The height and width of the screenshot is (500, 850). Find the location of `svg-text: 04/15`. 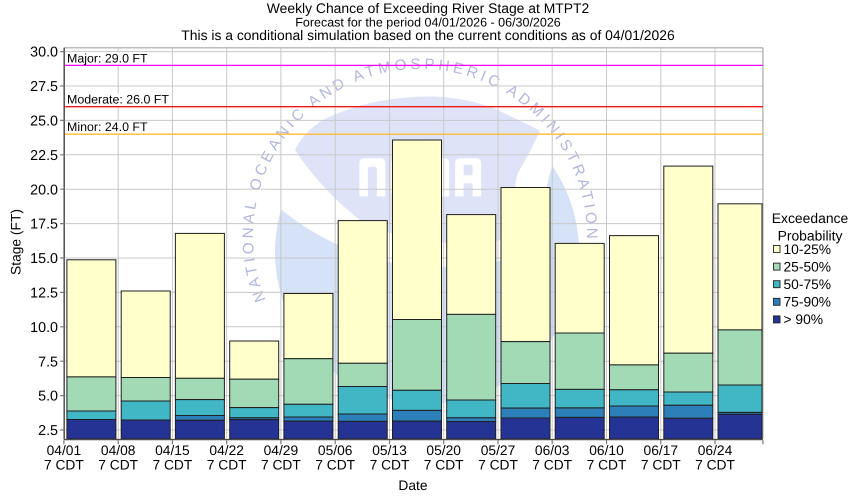

svg-text: 04/15 is located at coordinates (172, 450).